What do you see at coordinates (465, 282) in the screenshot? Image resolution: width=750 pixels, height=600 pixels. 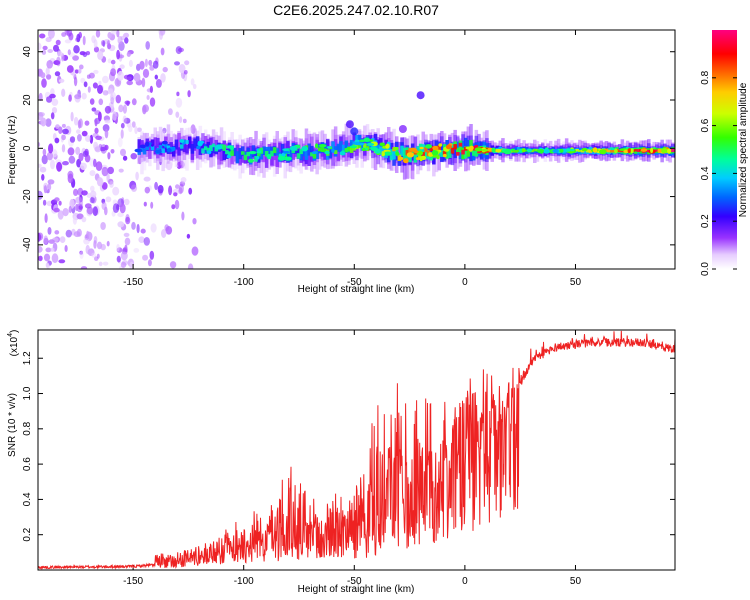 I see `x-tick-label: 0` at bounding box center [465, 282].